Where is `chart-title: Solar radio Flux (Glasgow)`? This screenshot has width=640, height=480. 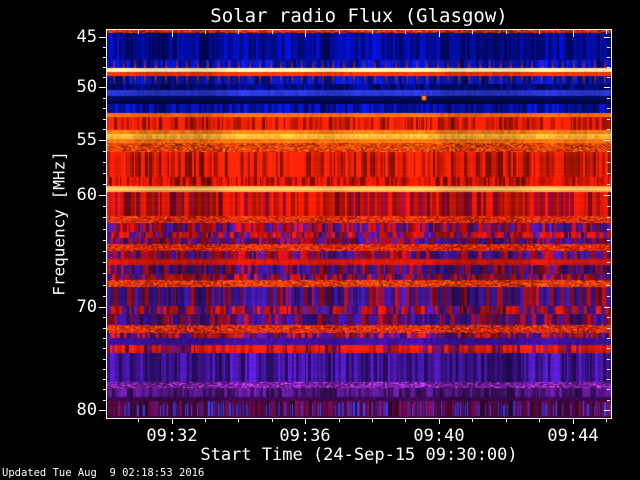 chart-title: Solar radio Flux (Glasgow) is located at coordinates (359, 16).